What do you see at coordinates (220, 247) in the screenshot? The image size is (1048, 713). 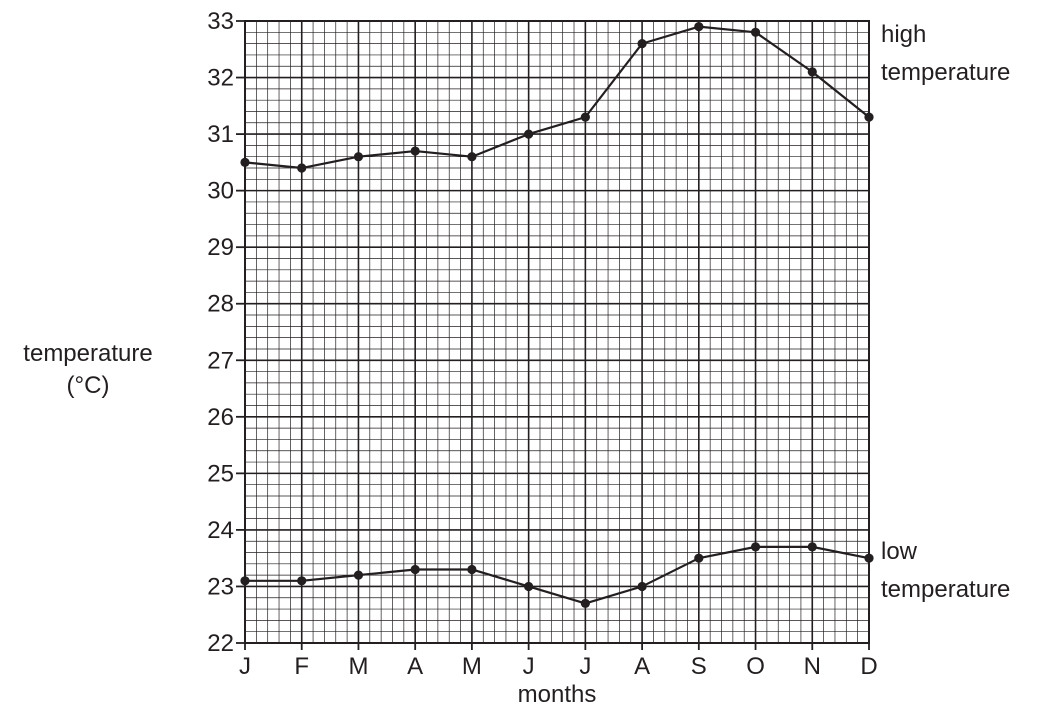 I see `y-tick-label: 29` at bounding box center [220, 247].